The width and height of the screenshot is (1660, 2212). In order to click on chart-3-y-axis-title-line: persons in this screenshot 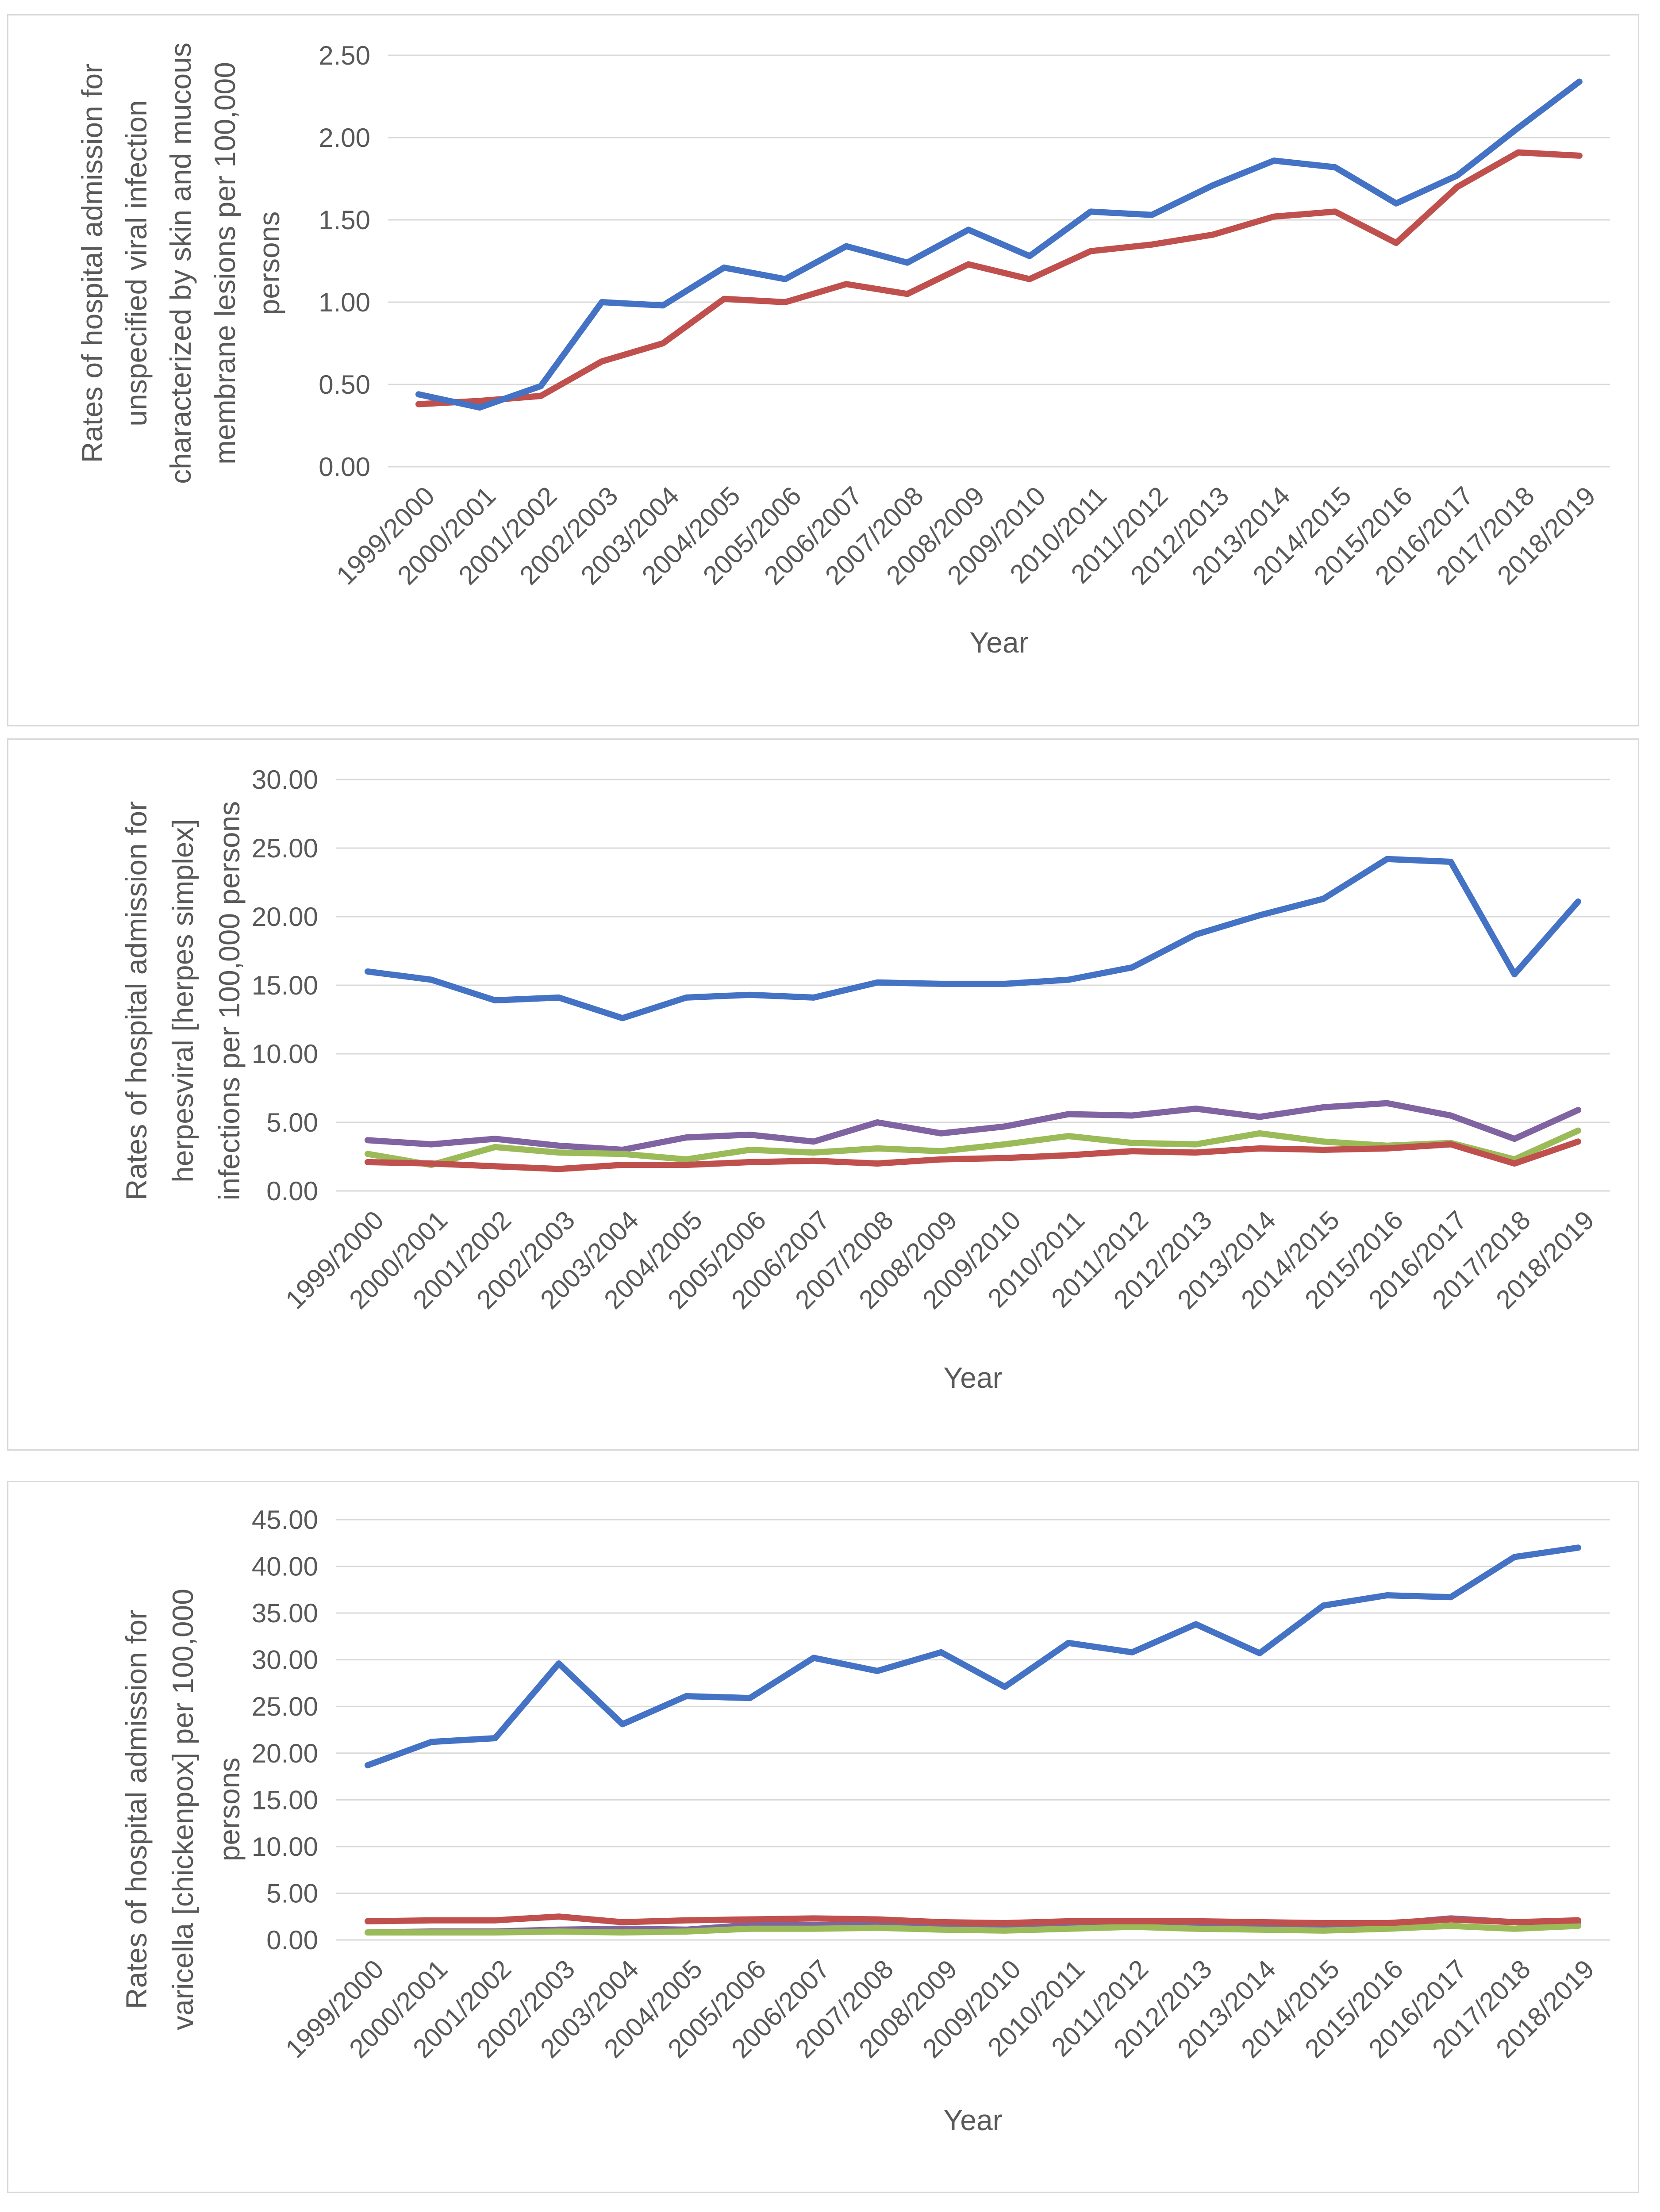, I will do `click(229, 1810)`.